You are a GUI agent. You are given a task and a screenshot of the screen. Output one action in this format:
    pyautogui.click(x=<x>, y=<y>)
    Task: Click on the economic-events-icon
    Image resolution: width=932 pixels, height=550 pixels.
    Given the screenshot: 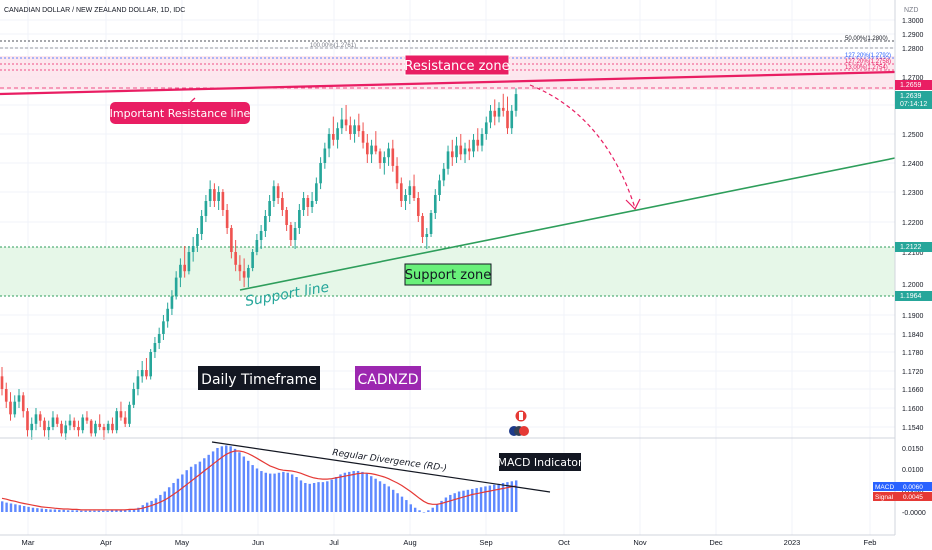 What is the action you would take?
    pyautogui.click(x=519, y=431)
    